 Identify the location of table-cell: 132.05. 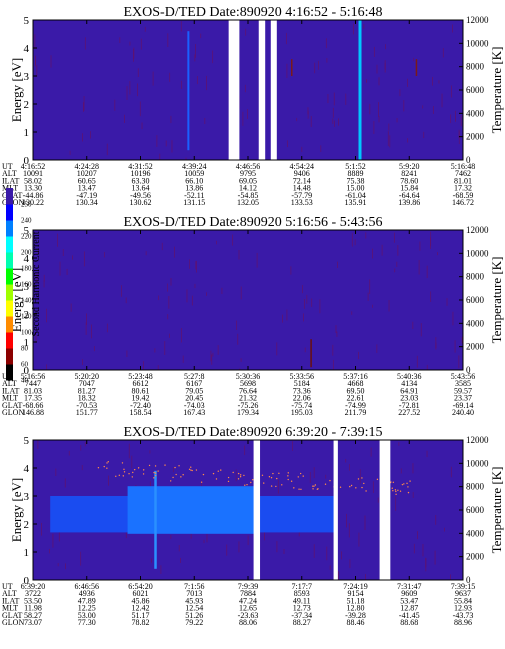
(248, 202).